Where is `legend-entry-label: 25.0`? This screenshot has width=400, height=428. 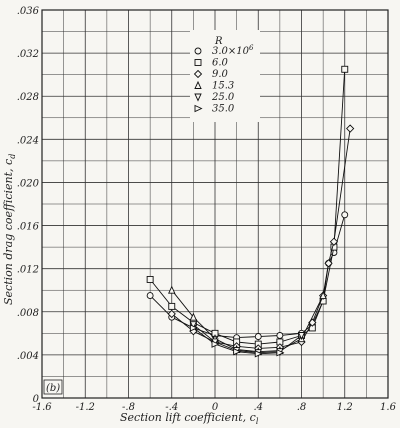 legend-entry-label: 25.0 is located at coordinates (223, 97).